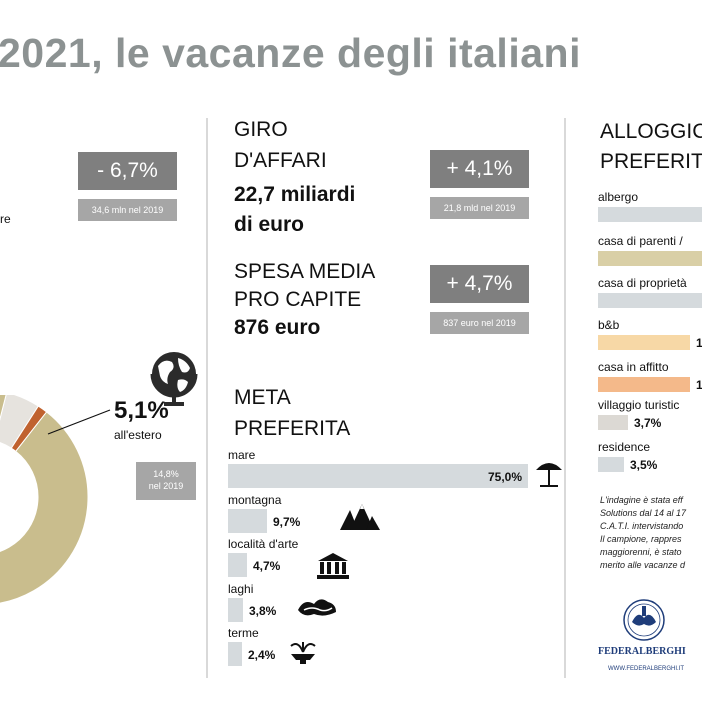 The image size is (702, 720). I want to click on survey-note-line: L'indagine è stata eff, so click(641, 500).